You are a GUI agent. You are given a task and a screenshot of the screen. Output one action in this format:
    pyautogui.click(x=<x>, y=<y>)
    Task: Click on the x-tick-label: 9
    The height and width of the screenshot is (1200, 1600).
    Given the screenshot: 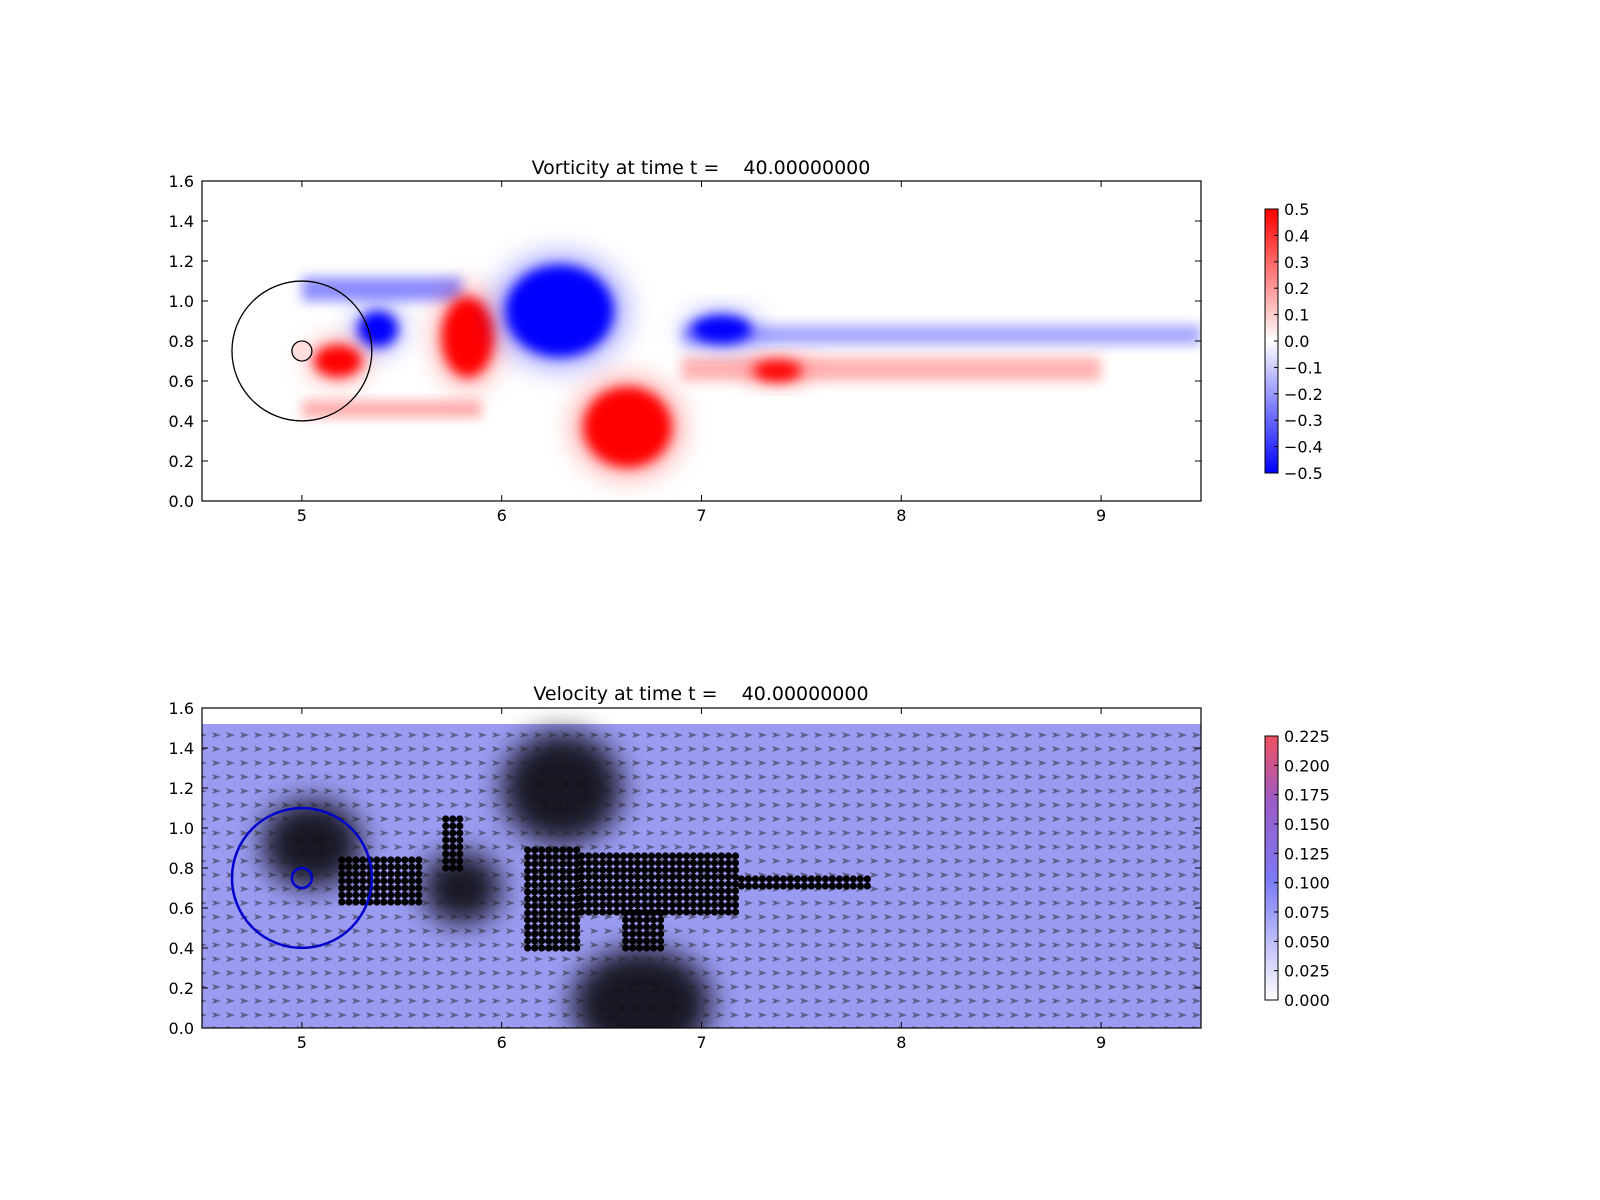 What is the action you would take?
    pyautogui.click(x=1101, y=1042)
    